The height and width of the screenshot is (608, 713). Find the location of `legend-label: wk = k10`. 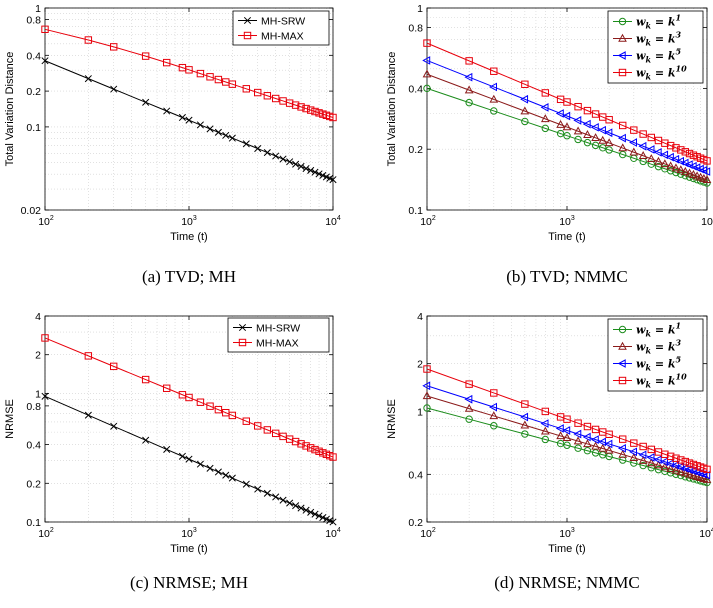

legend-label: wk = k10 is located at coordinates (661, 381).